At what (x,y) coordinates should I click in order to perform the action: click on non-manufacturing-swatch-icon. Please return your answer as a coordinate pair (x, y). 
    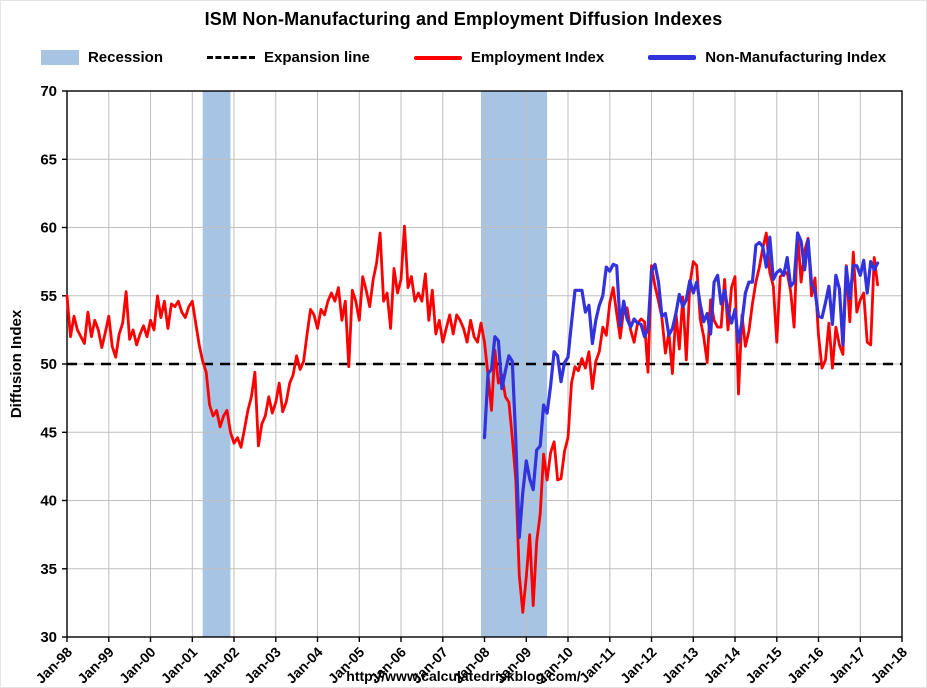
    Looking at the image, I should click on (672, 57).